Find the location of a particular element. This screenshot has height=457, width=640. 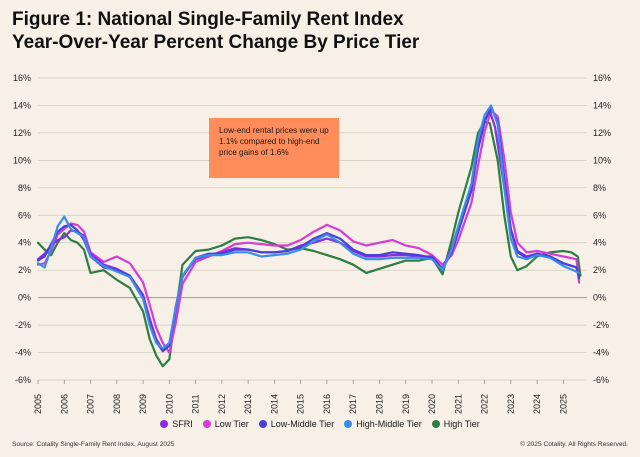

y-tick-label-left: -4% is located at coordinates (23, 353).